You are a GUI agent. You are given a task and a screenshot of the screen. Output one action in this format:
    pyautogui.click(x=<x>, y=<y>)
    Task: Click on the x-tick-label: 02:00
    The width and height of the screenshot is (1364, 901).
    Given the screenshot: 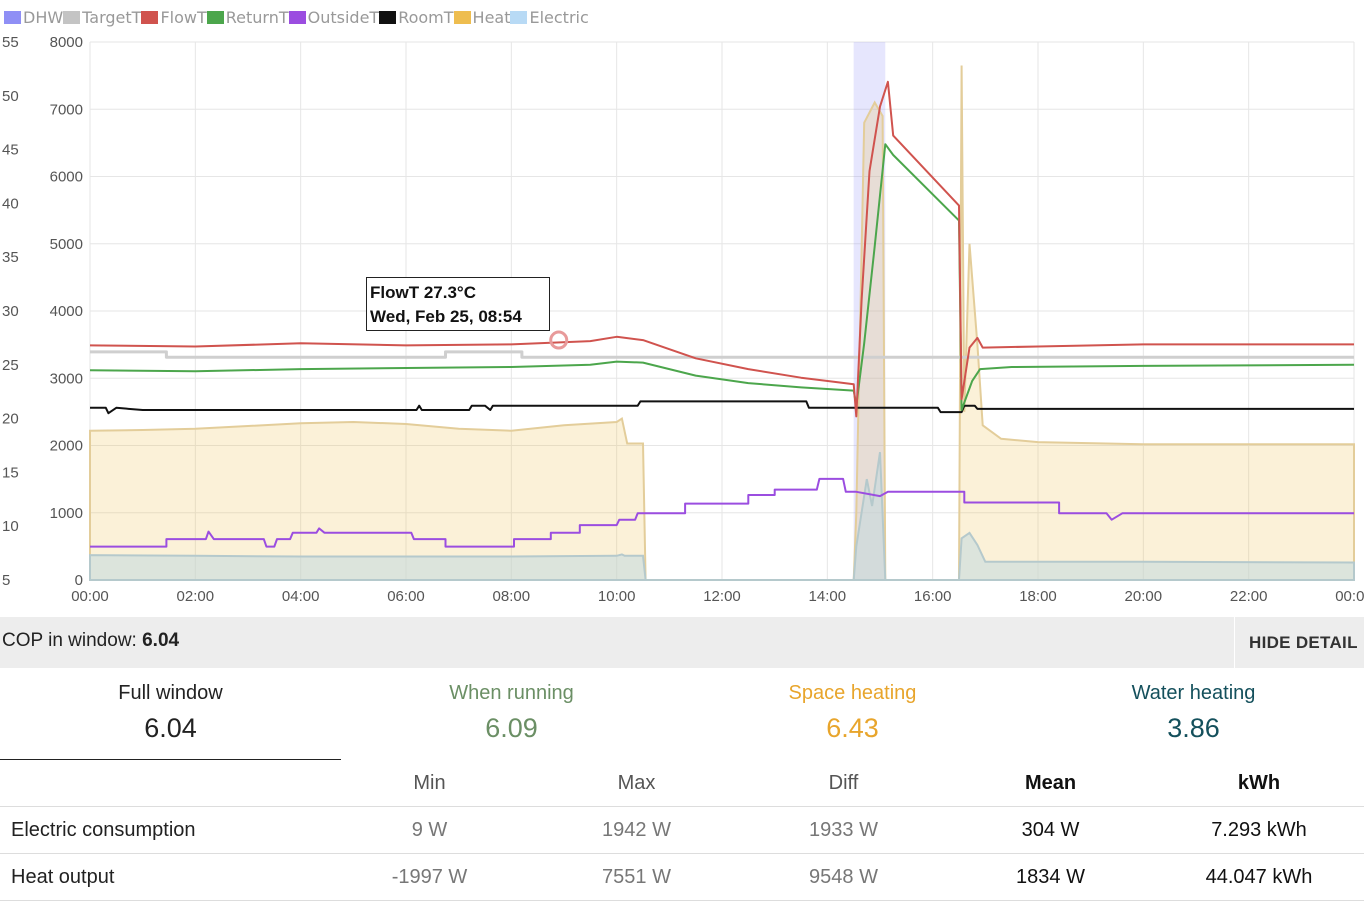 What is the action you would take?
    pyautogui.click(x=196, y=596)
    